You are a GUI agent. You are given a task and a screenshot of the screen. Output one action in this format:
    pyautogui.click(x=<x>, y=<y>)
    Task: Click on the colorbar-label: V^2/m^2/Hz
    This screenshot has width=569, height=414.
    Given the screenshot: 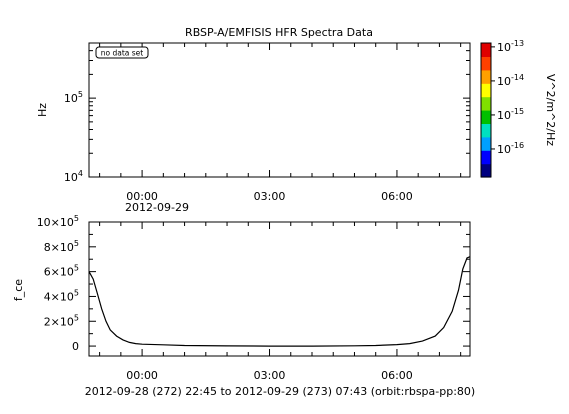 What is the action you would take?
    pyautogui.click(x=550, y=110)
    